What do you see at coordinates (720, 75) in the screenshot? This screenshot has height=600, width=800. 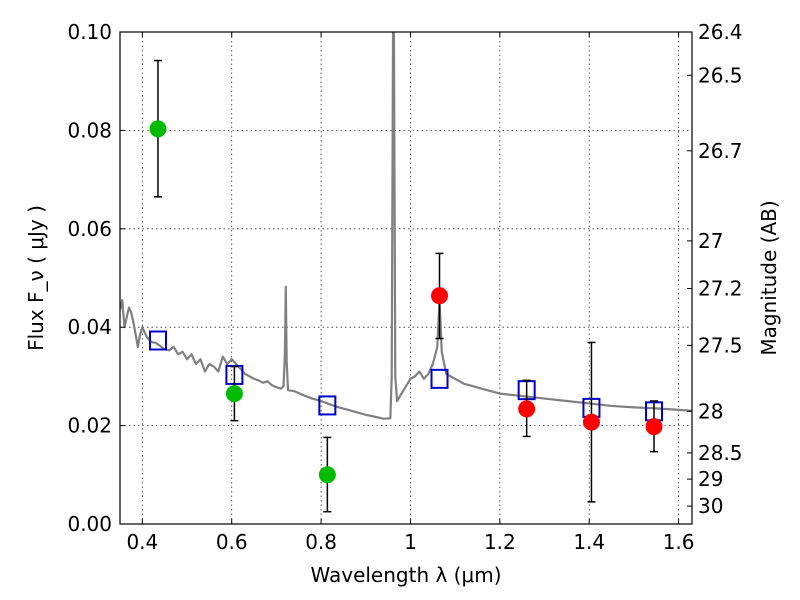 I see `right-tick-label: 26.5` at bounding box center [720, 75].